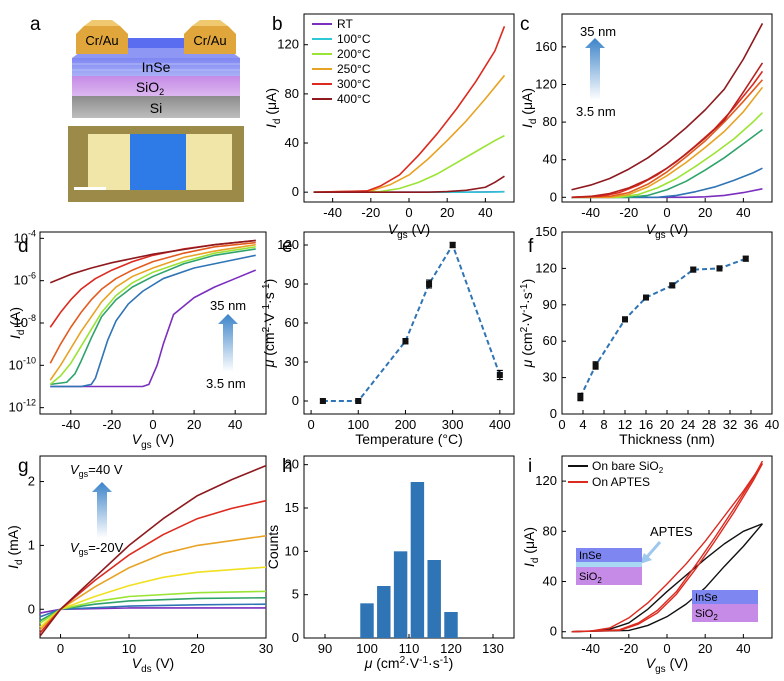 This screenshot has height=681, width=784. I want to click on series-line-40V, so click(153, 550).